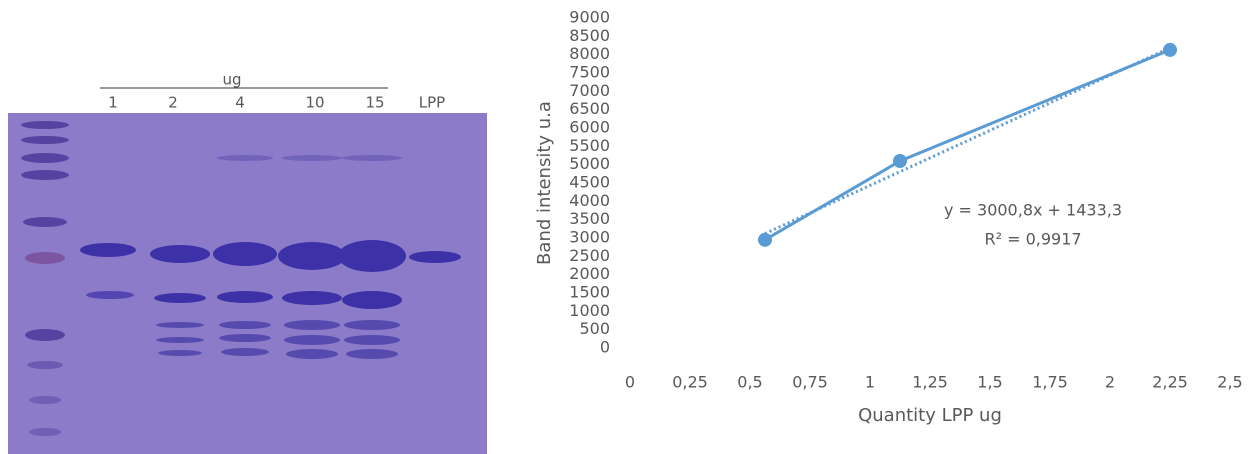 Image resolution: width=1258 pixels, height=454 pixels. What do you see at coordinates (589, 237) in the screenshot?
I see `y-tick-label: 3000` at bounding box center [589, 237].